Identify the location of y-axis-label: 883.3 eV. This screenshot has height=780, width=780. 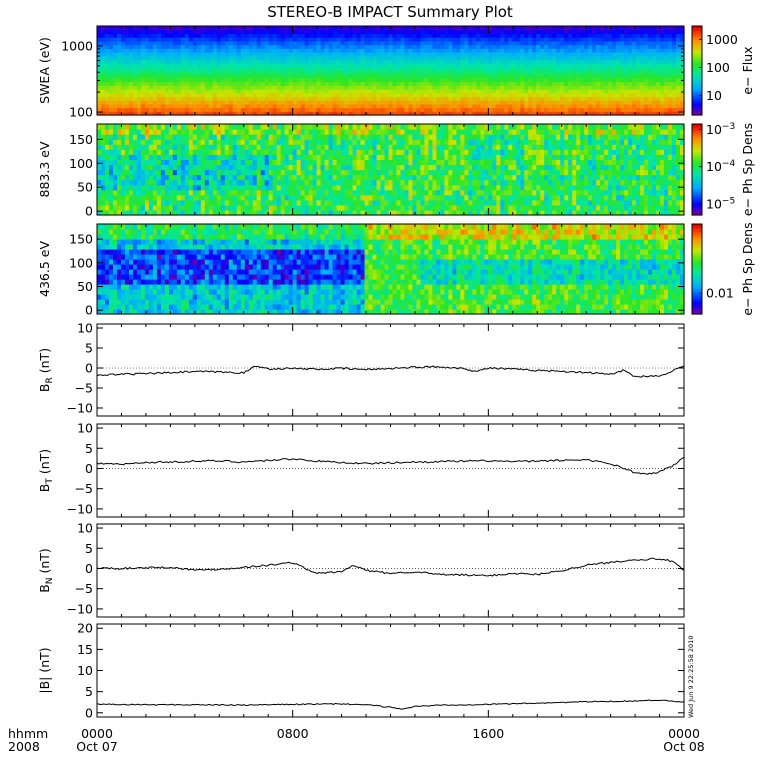
(44, 169).